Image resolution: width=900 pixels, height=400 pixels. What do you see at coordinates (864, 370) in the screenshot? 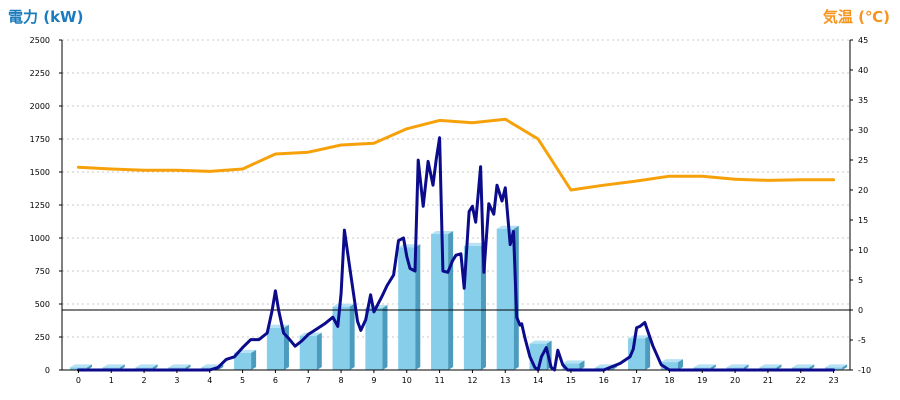
I see `right-tick-label: -10` at bounding box center [864, 370].